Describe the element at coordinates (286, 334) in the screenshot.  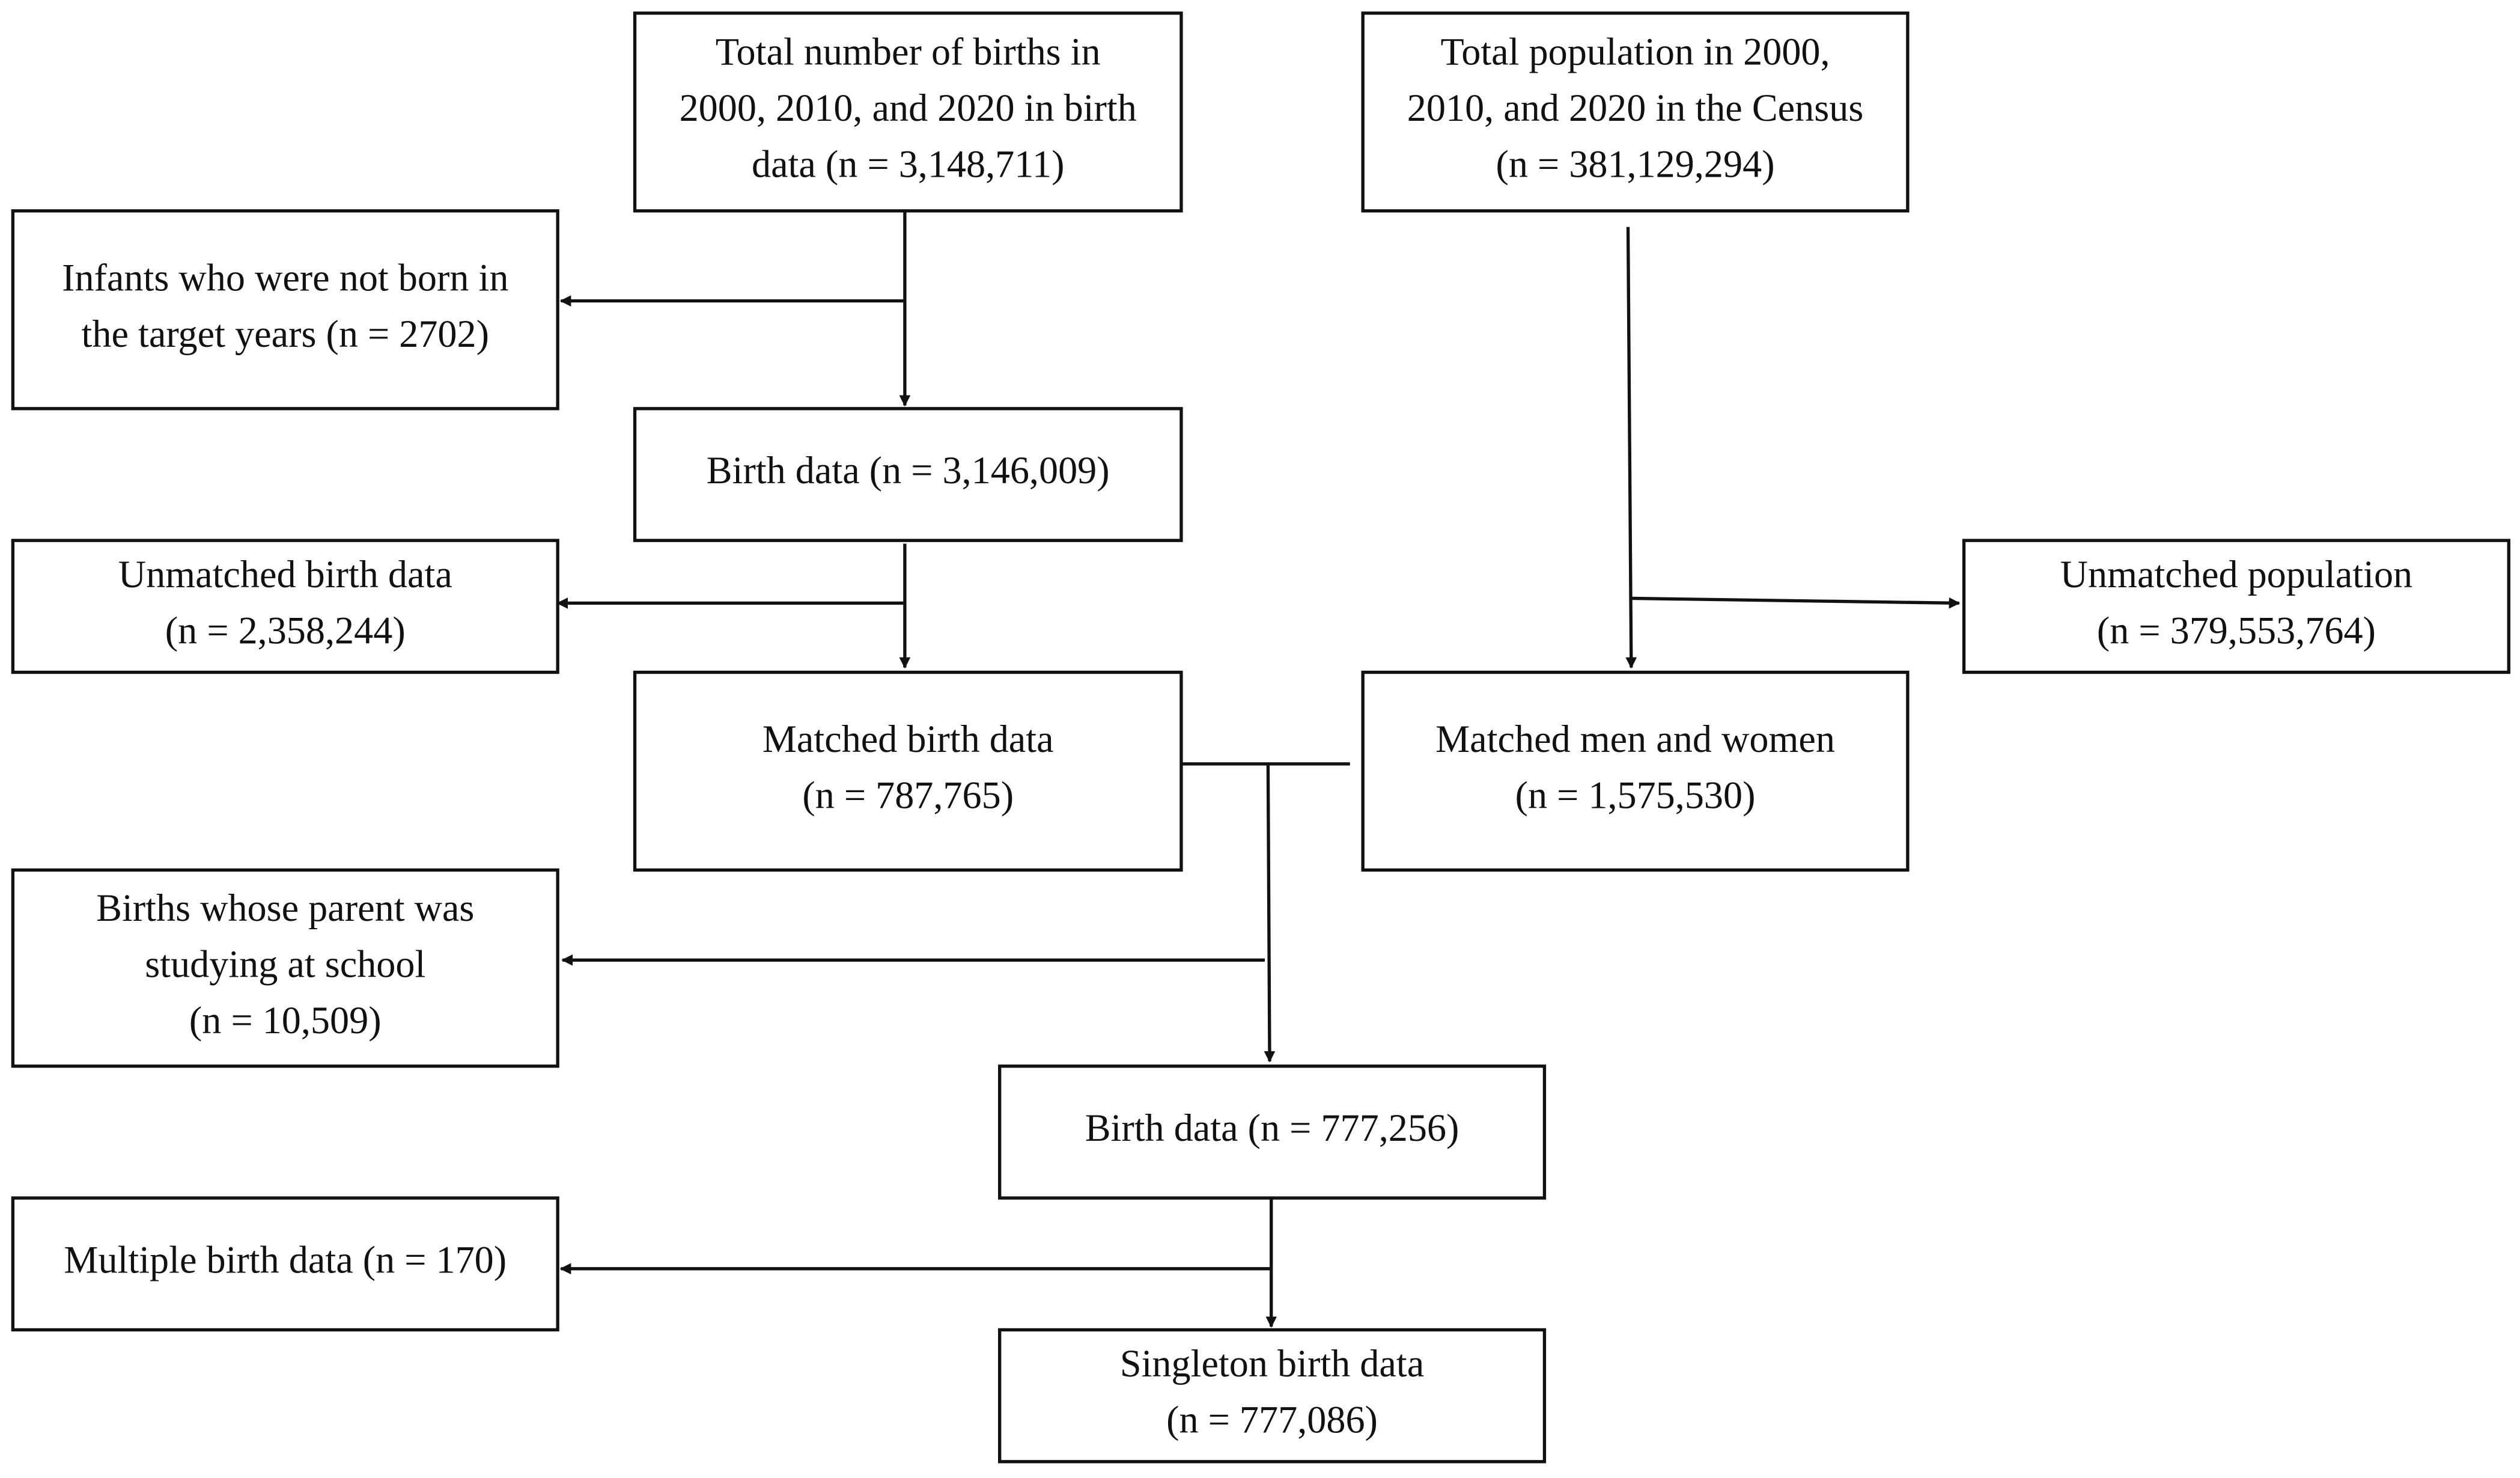
I see `node-label: the target years (n = 2702)` at that location.